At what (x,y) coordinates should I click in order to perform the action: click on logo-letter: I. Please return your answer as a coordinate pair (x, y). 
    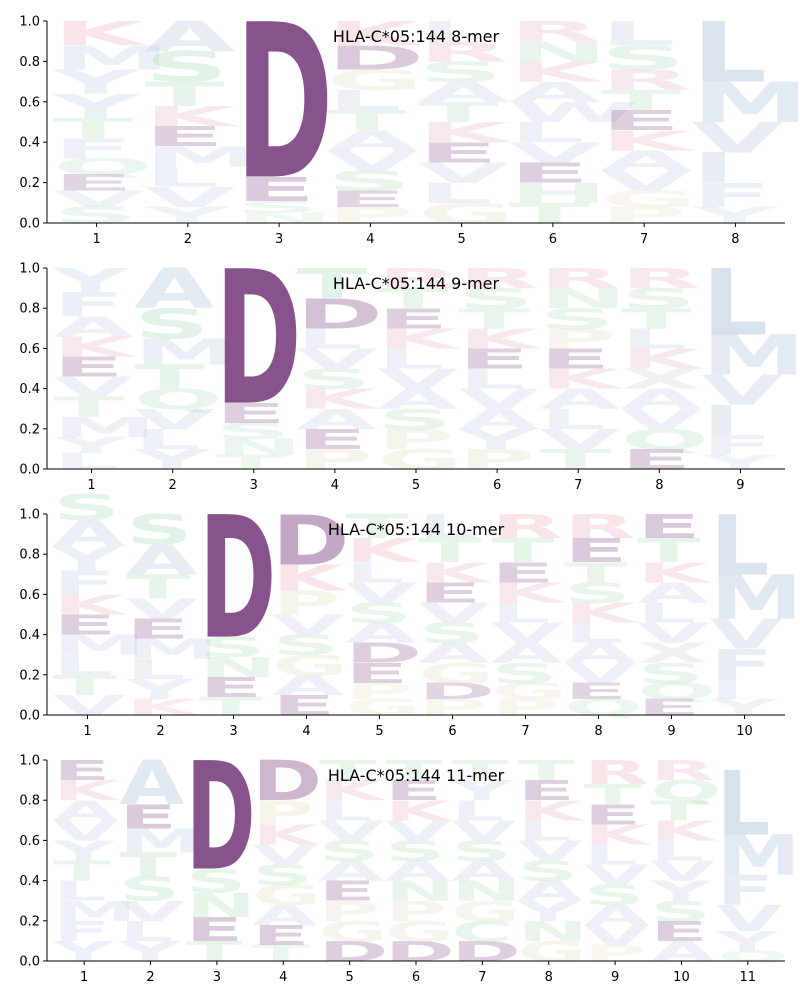
    Looking at the image, I should click on (714, 168).